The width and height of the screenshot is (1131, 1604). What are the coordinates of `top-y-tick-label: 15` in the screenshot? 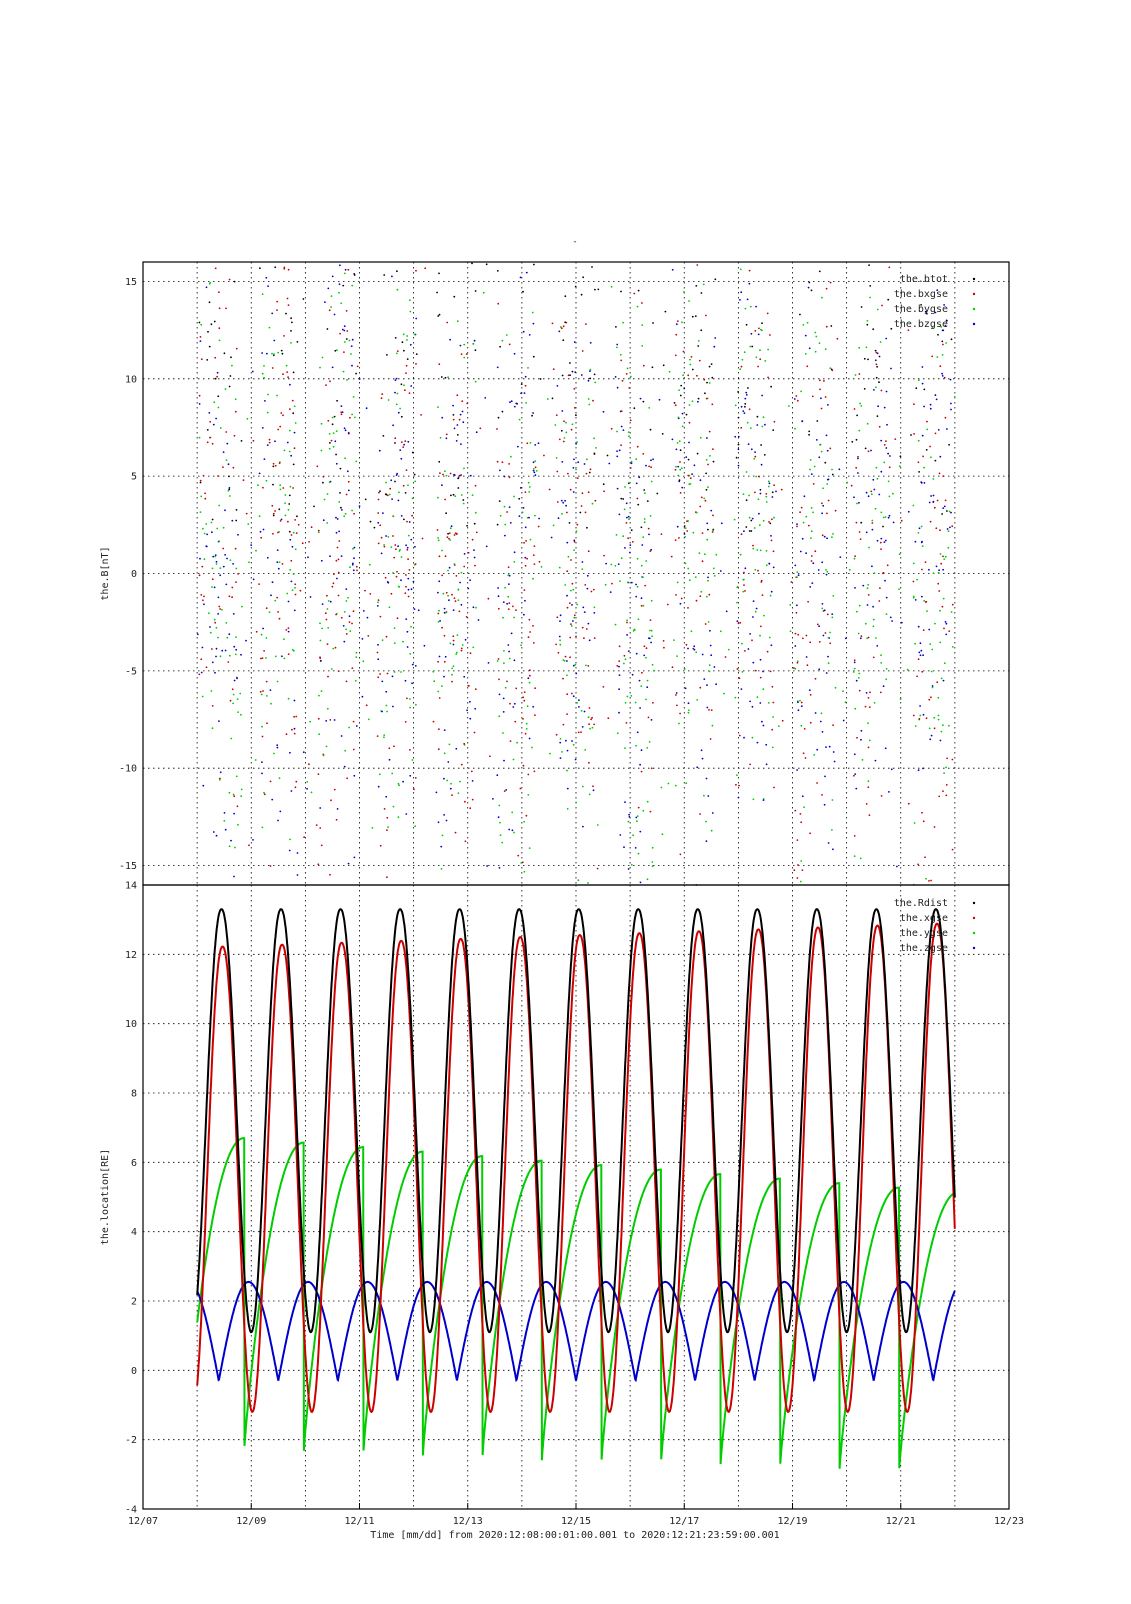 It's located at (131, 282).